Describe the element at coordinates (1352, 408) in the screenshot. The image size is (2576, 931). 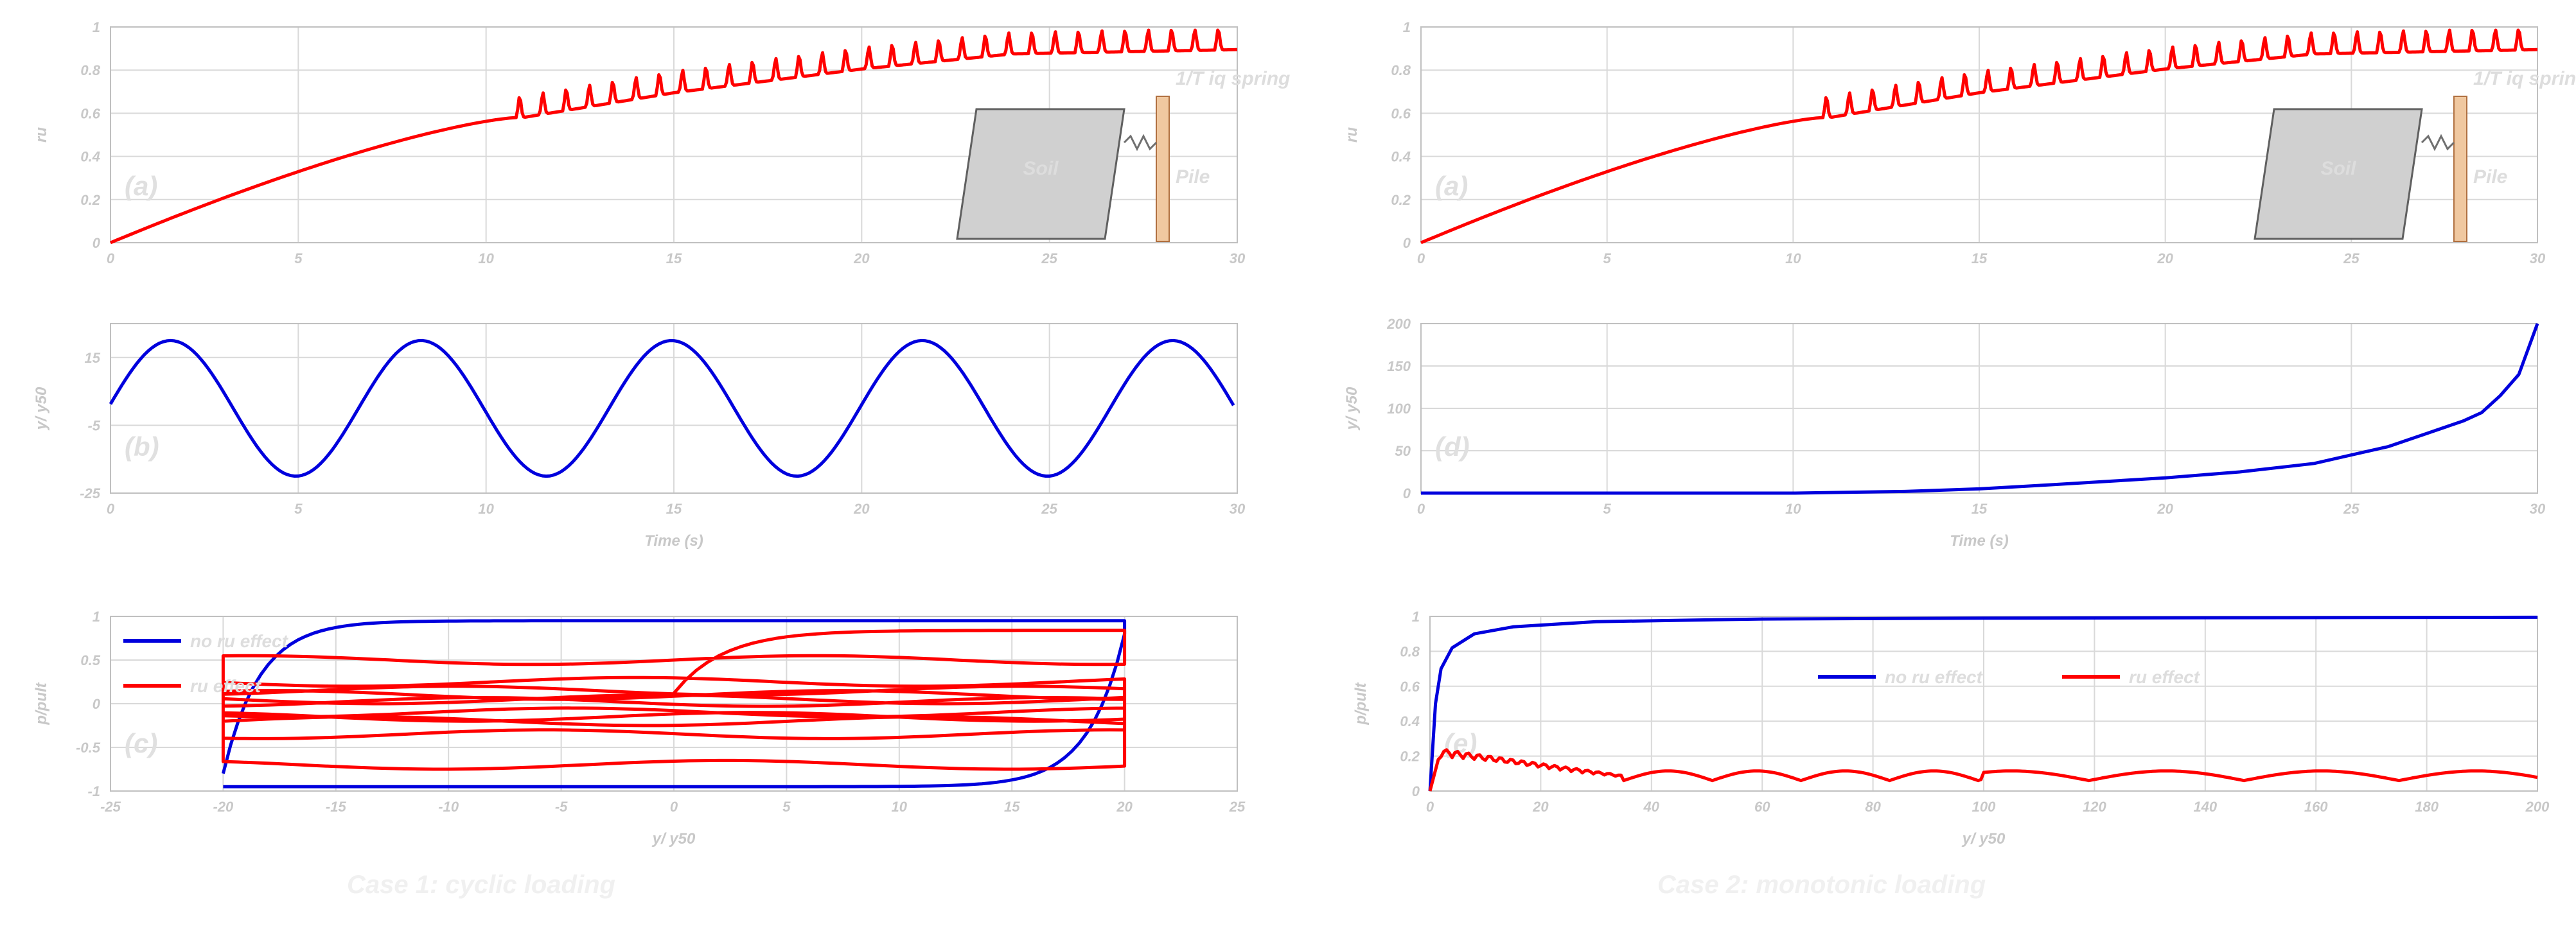
I see `y-axis-label: y/ y50` at that location.